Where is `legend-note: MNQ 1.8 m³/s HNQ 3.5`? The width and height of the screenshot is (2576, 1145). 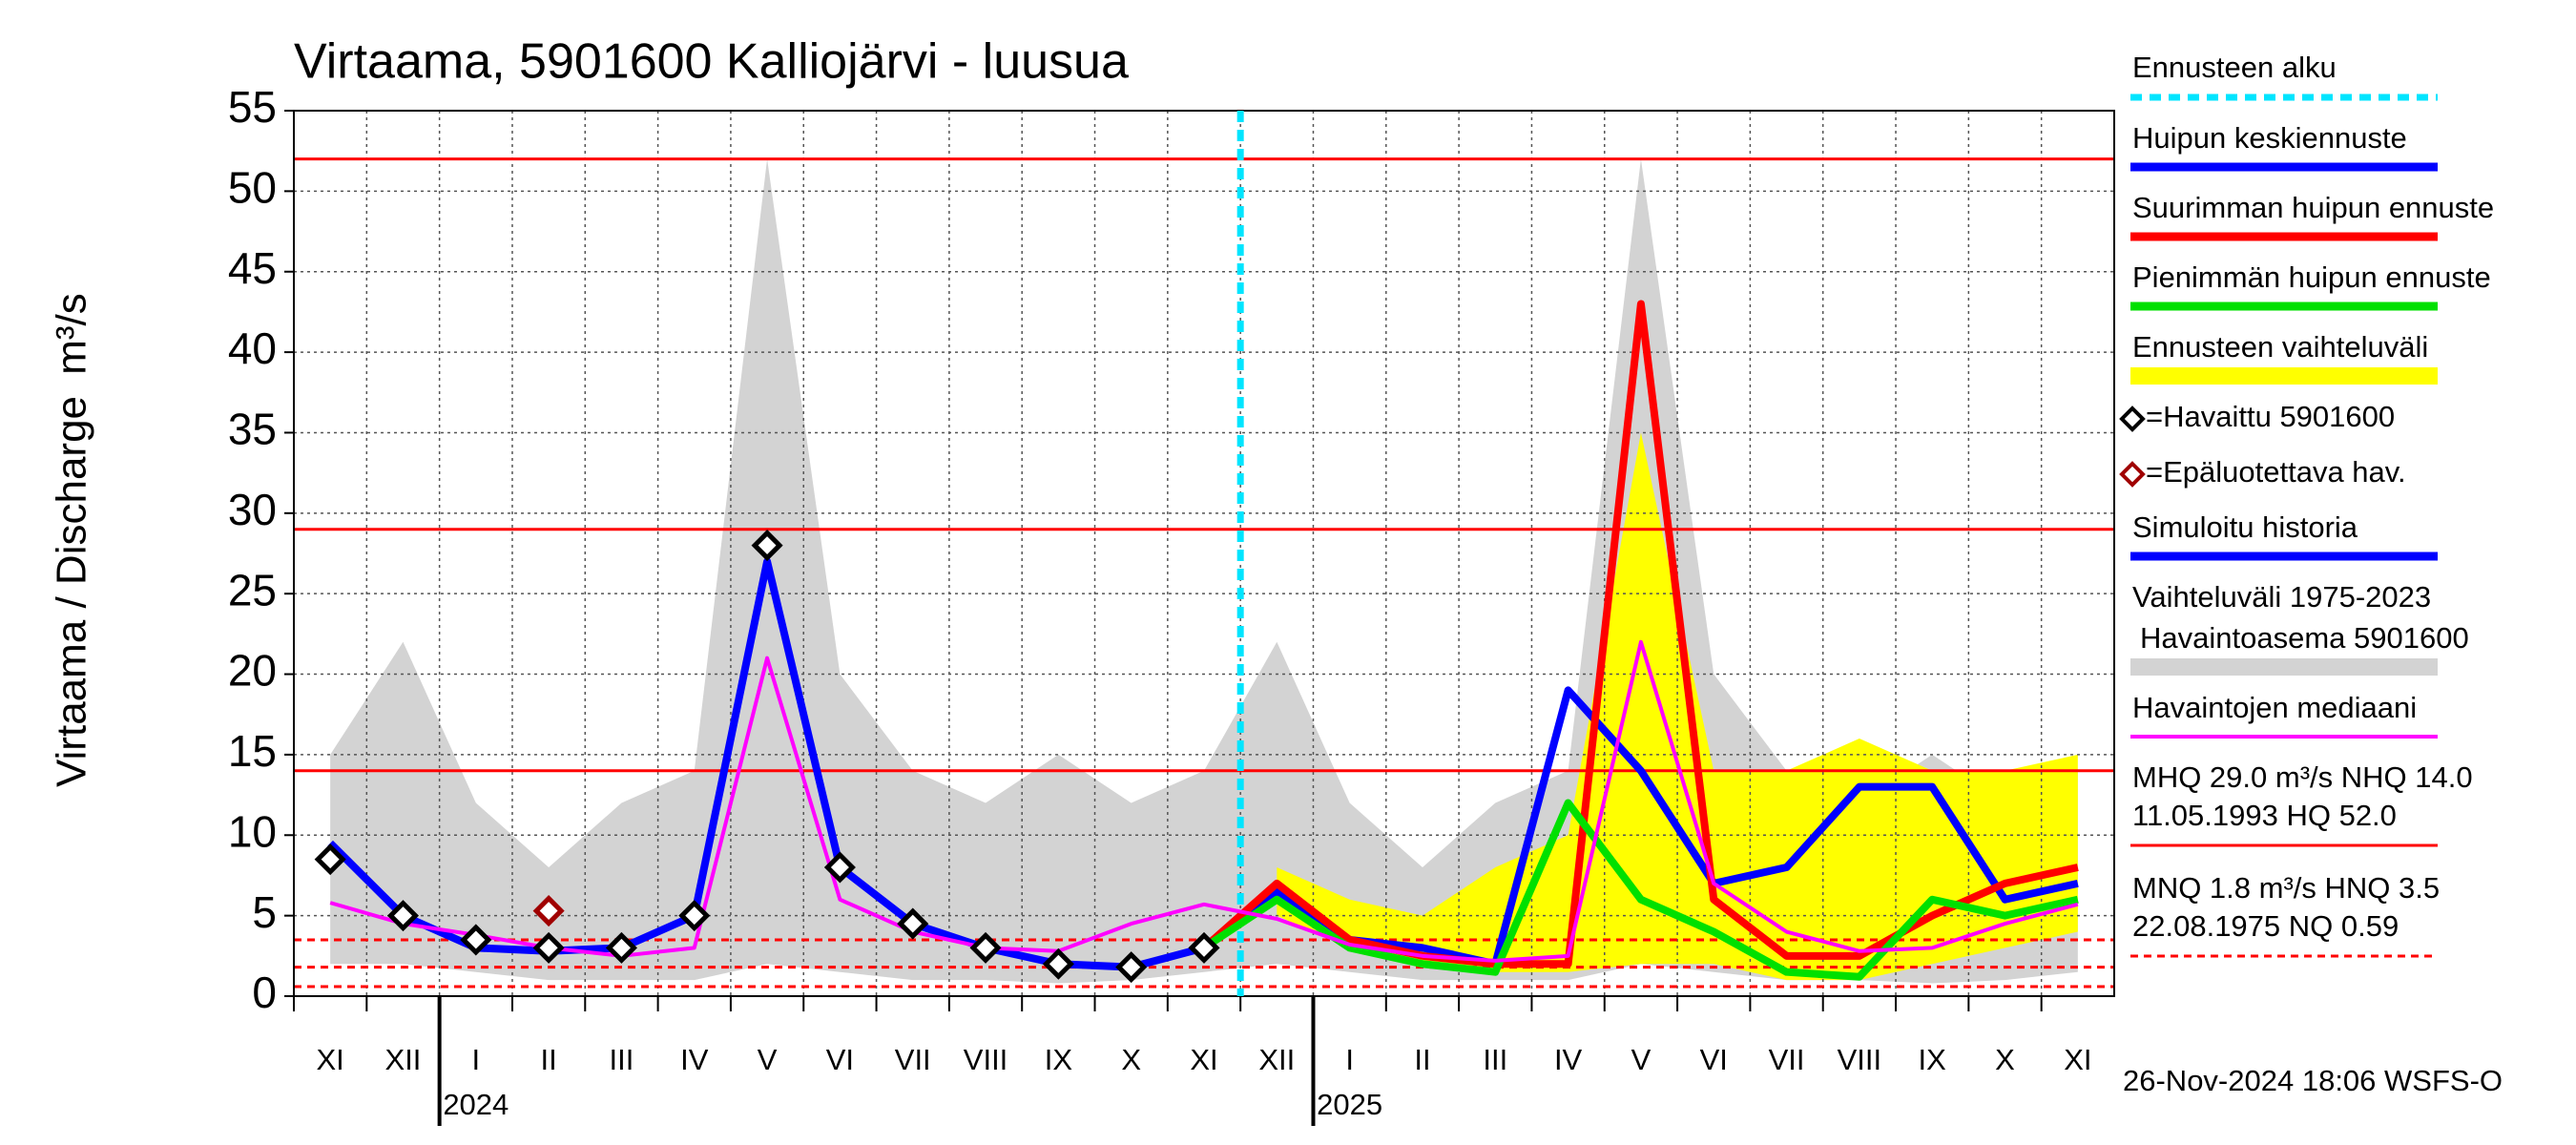
legend-note: MNQ 1.8 m³/s HNQ 3.5 is located at coordinates (2286, 888).